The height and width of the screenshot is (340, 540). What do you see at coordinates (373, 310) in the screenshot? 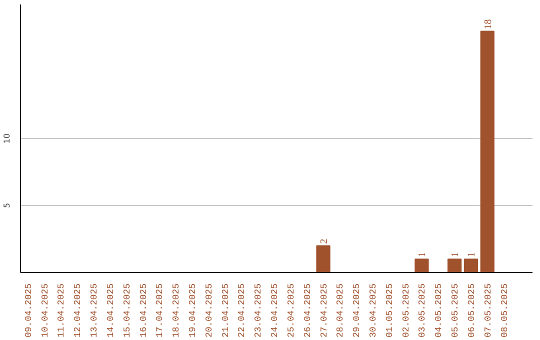
I see `x-tick-label: 30.04.2025` at bounding box center [373, 310].